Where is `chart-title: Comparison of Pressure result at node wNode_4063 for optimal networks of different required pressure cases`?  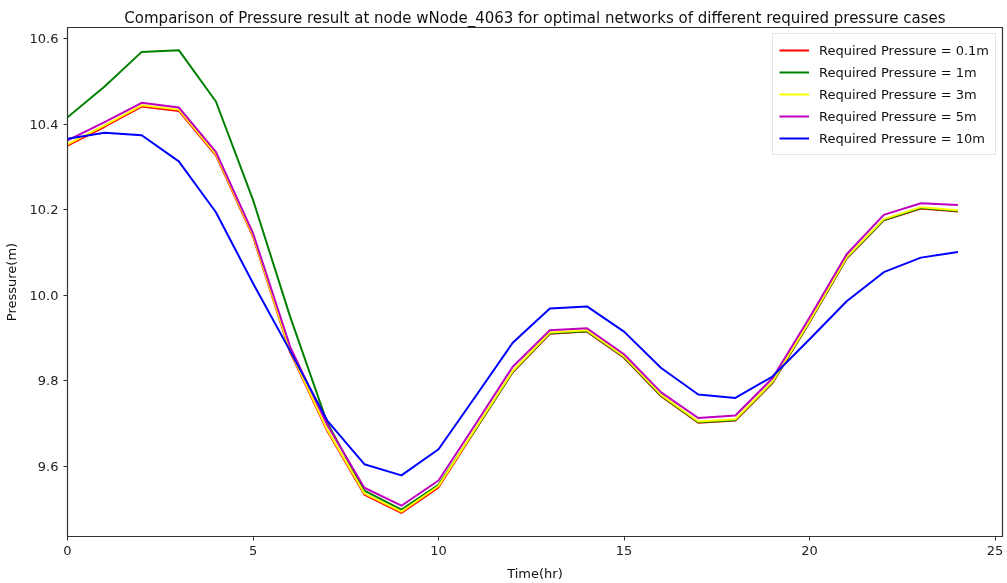 chart-title: Comparison of Pressure result at node wNode_4063 for optimal networks of different required pressure cases is located at coordinates (535, 18).